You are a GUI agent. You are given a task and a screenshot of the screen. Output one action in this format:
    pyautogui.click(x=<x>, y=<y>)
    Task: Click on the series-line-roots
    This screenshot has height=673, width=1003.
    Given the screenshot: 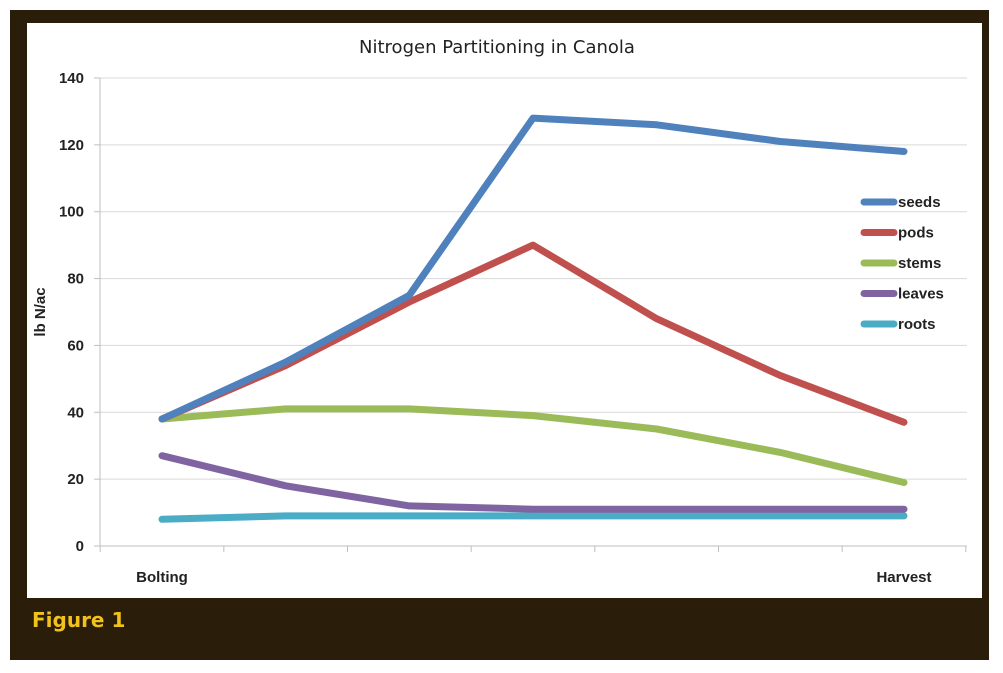 What is the action you would take?
    pyautogui.click(x=533, y=517)
    